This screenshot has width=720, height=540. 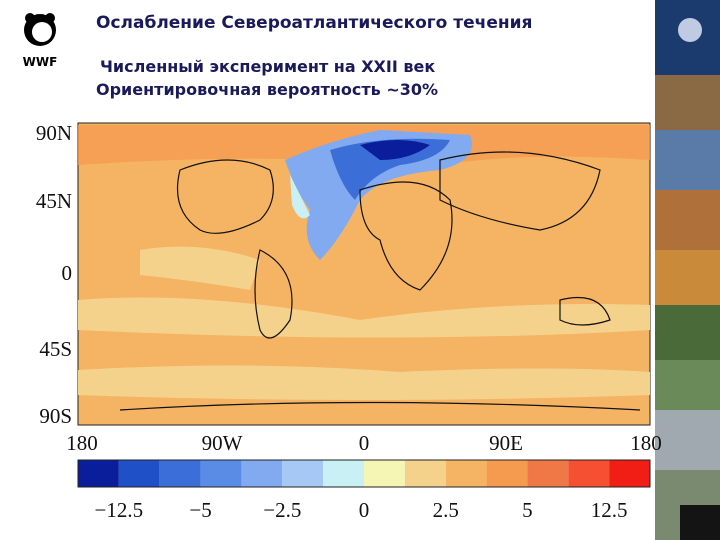 I want to click on colorbar-label: 0, so click(x=364, y=510).